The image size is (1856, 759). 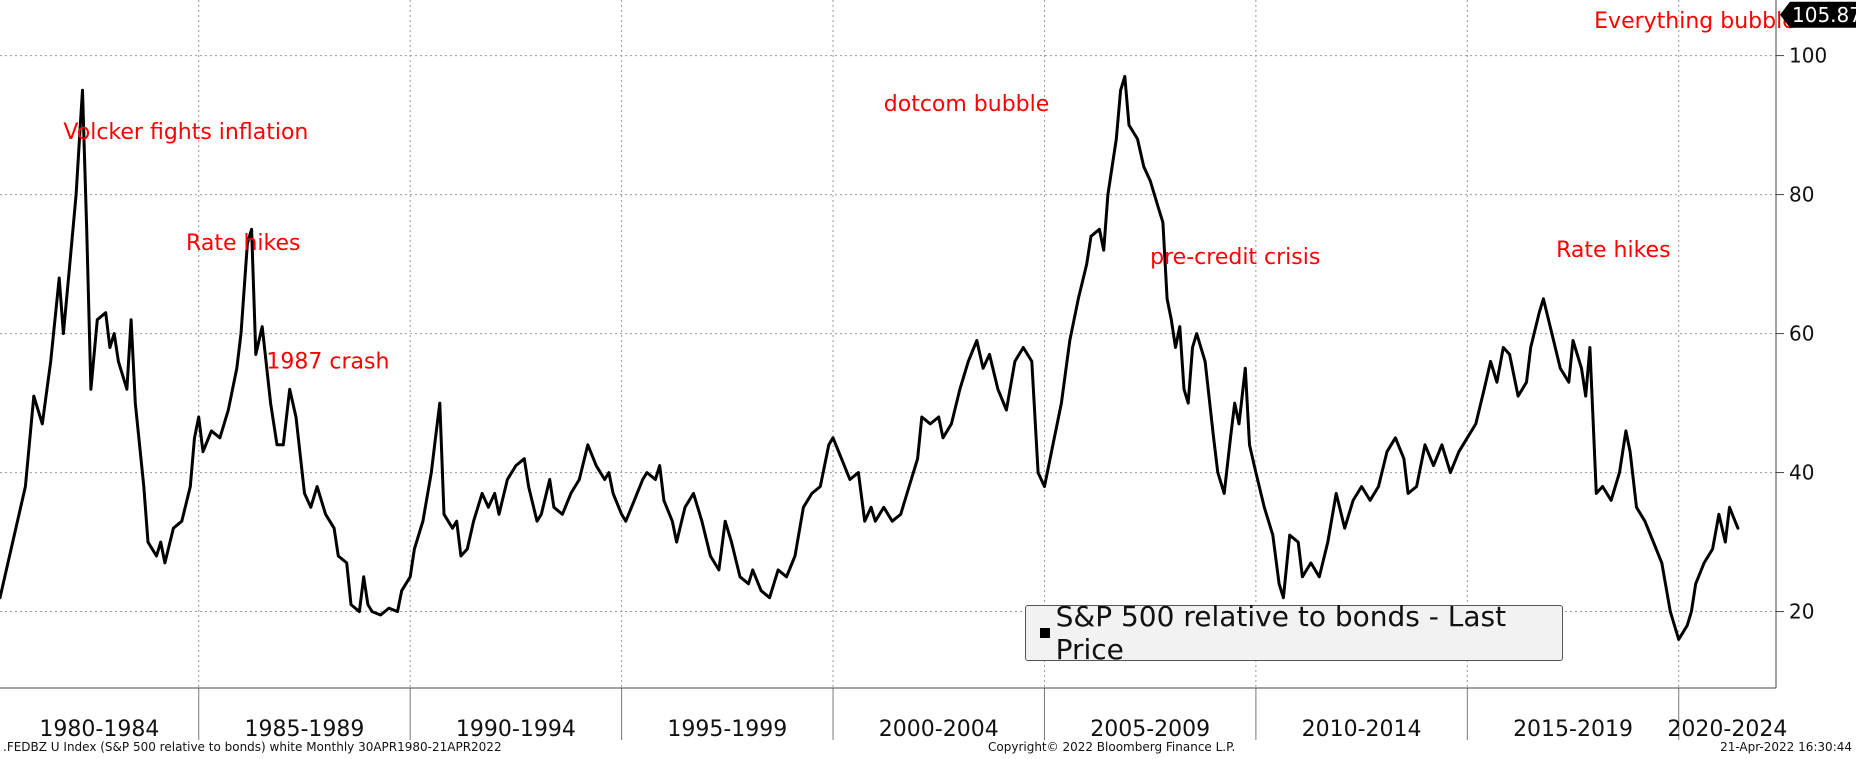 I want to click on chart-legend: S&P 500 relative to bonds - Last Price, so click(x=1294, y=633).